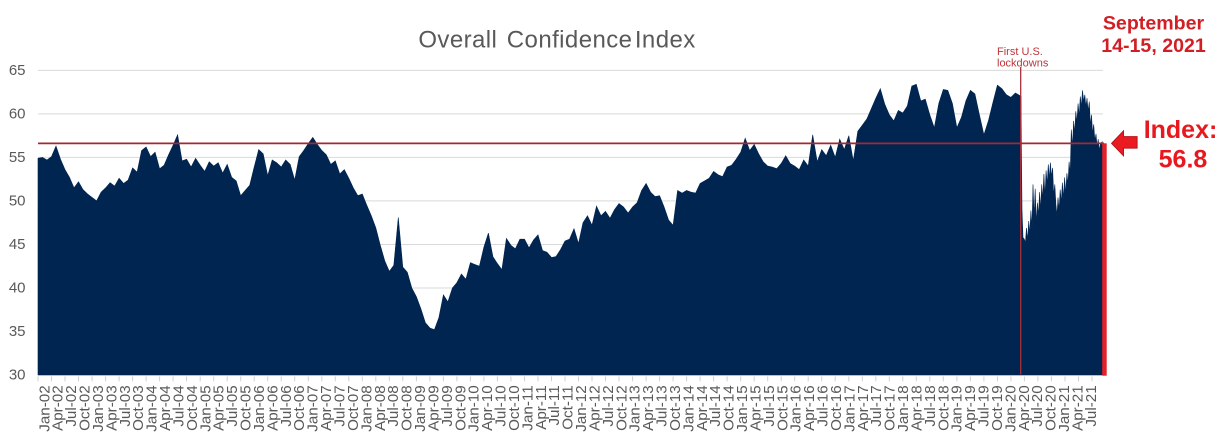  Describe the element at coordinates (259, 408) in the screenshot. I see `svg-text: Jan-06` at that location.